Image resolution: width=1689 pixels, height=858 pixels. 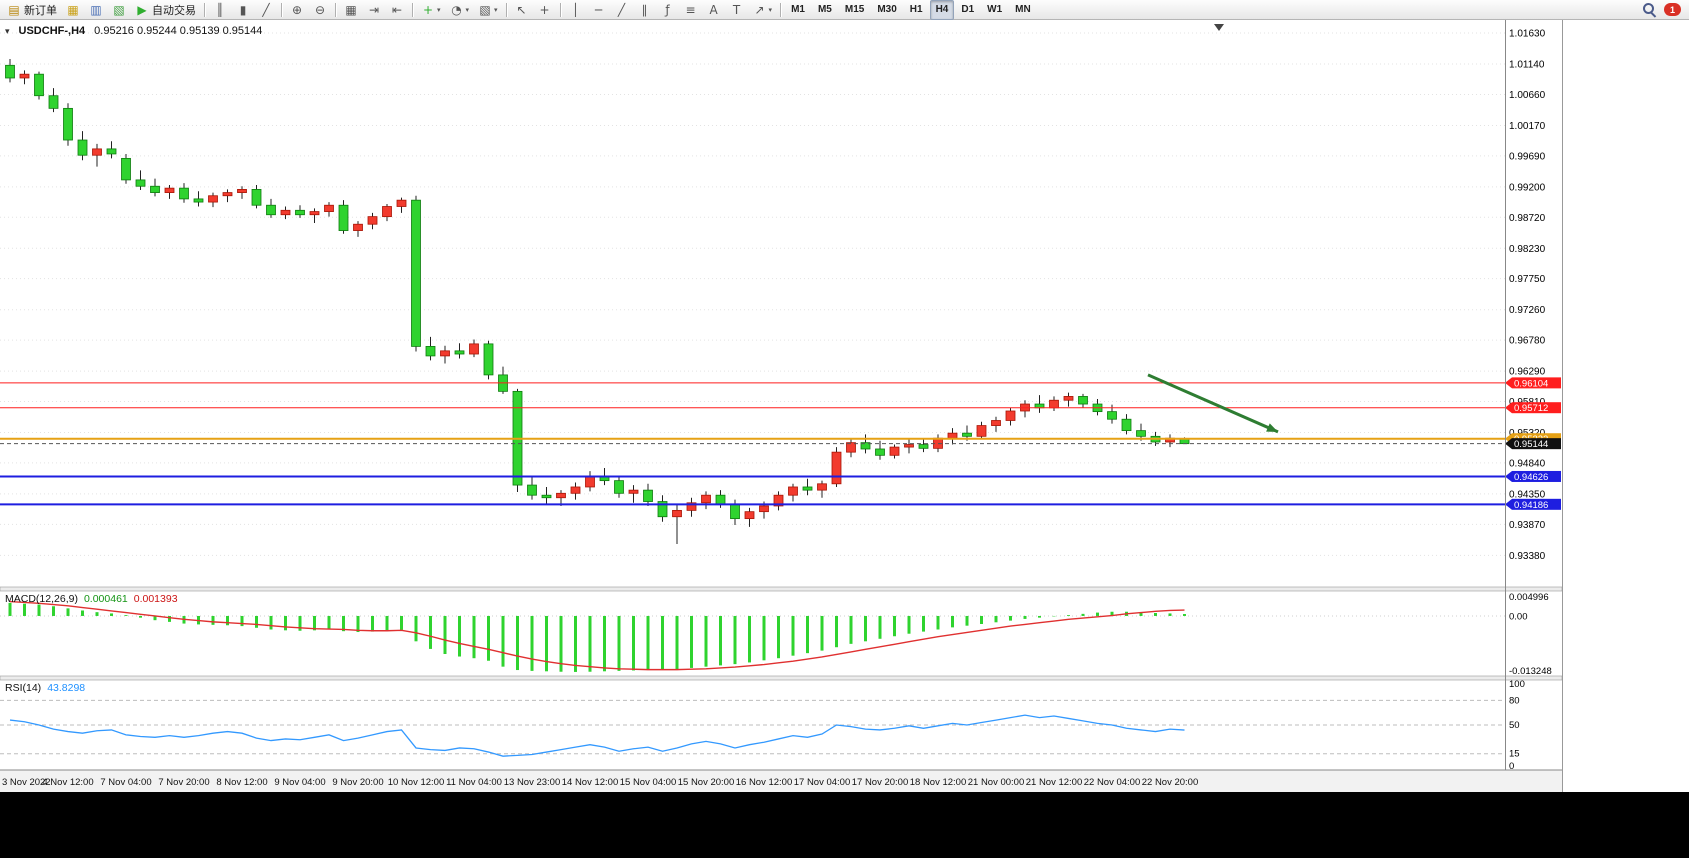 I want to click on price-badge-arrow, so click(x=1508, y=408).